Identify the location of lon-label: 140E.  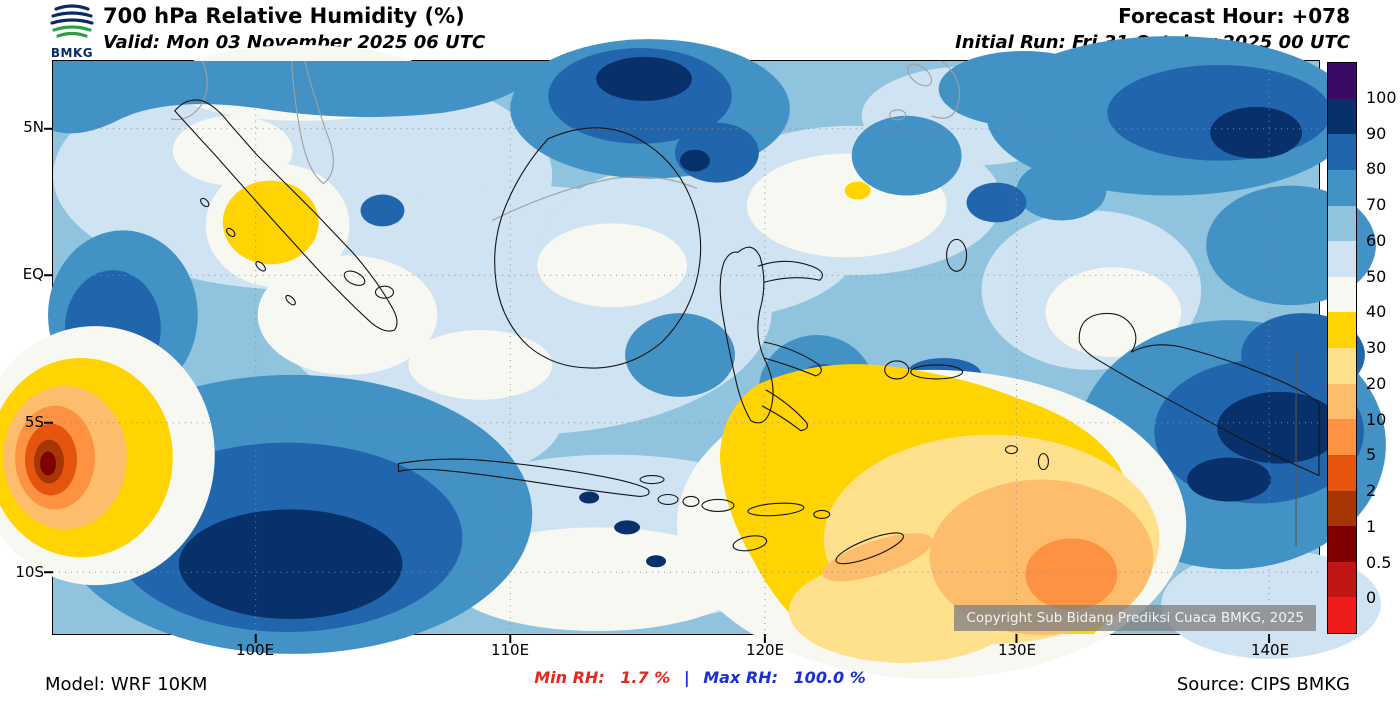
(1270, 650).